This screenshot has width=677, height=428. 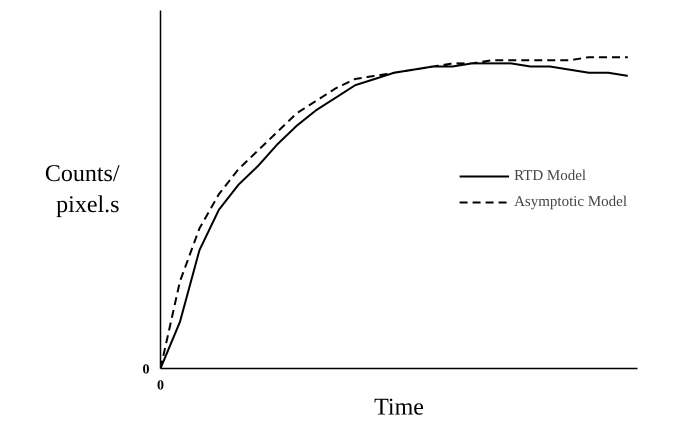 What do you see at coordinates (399, 407) in the screenshot?
I see `x-axis-title: Time` at bounding box center [399, 407].